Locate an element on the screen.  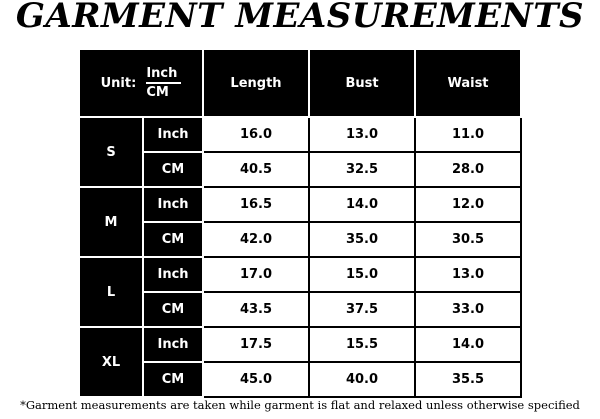
header-row: Unit: Inch CM Length Bust Waist is located at coordinates (300, 83).